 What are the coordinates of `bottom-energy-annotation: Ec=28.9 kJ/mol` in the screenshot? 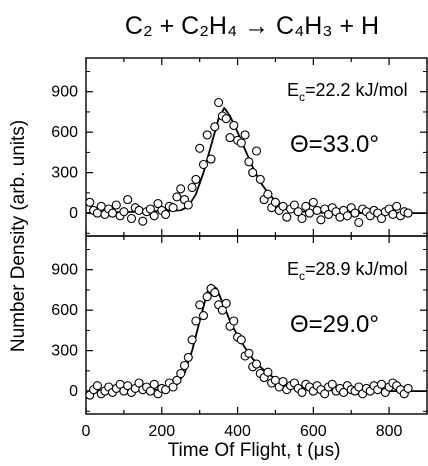 It's located at (347, 271).